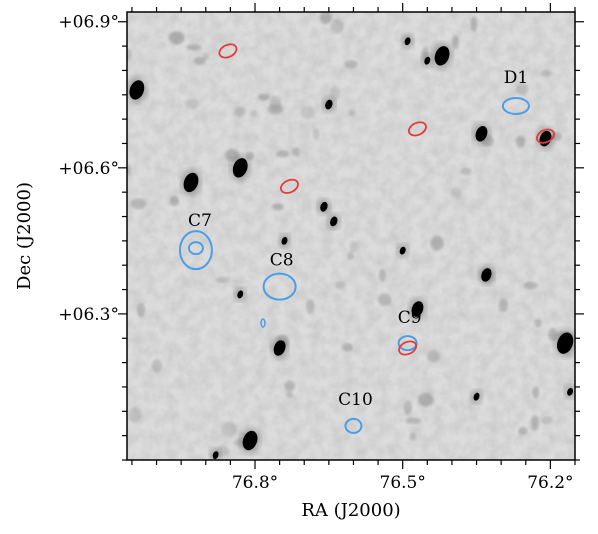 This screenshot has height=534, width=598. What do you see at coordinates (88, 23) in the screenshot?
I see `y-tick-label: +06.9°` at bounding box center [88, 23].